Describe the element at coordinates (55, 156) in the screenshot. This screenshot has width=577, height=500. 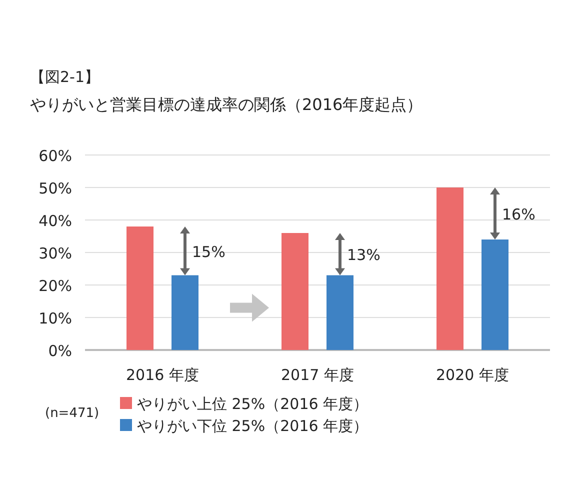
I see `y-tick-label: 60%` at that location.